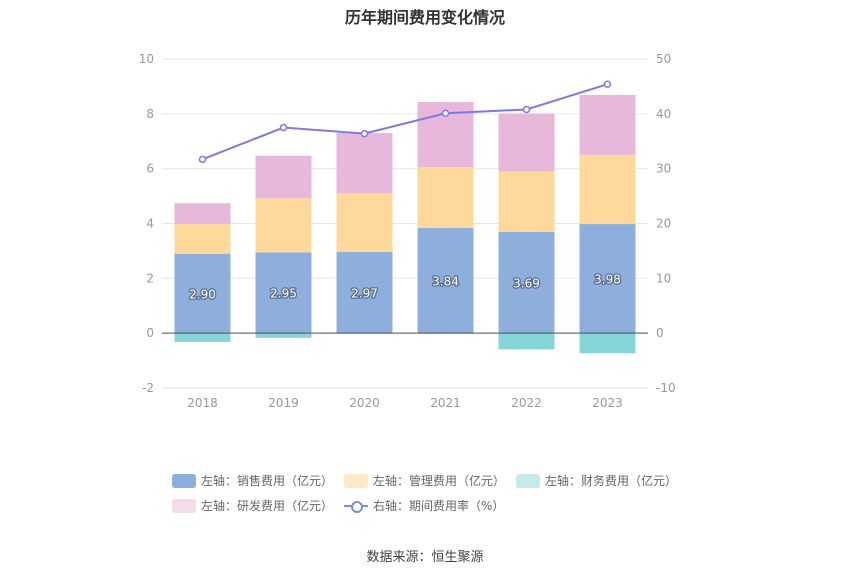 The width and height of the screenshot is (850, 575). I want to click on right-tick-label: 40, so click(663, 114).